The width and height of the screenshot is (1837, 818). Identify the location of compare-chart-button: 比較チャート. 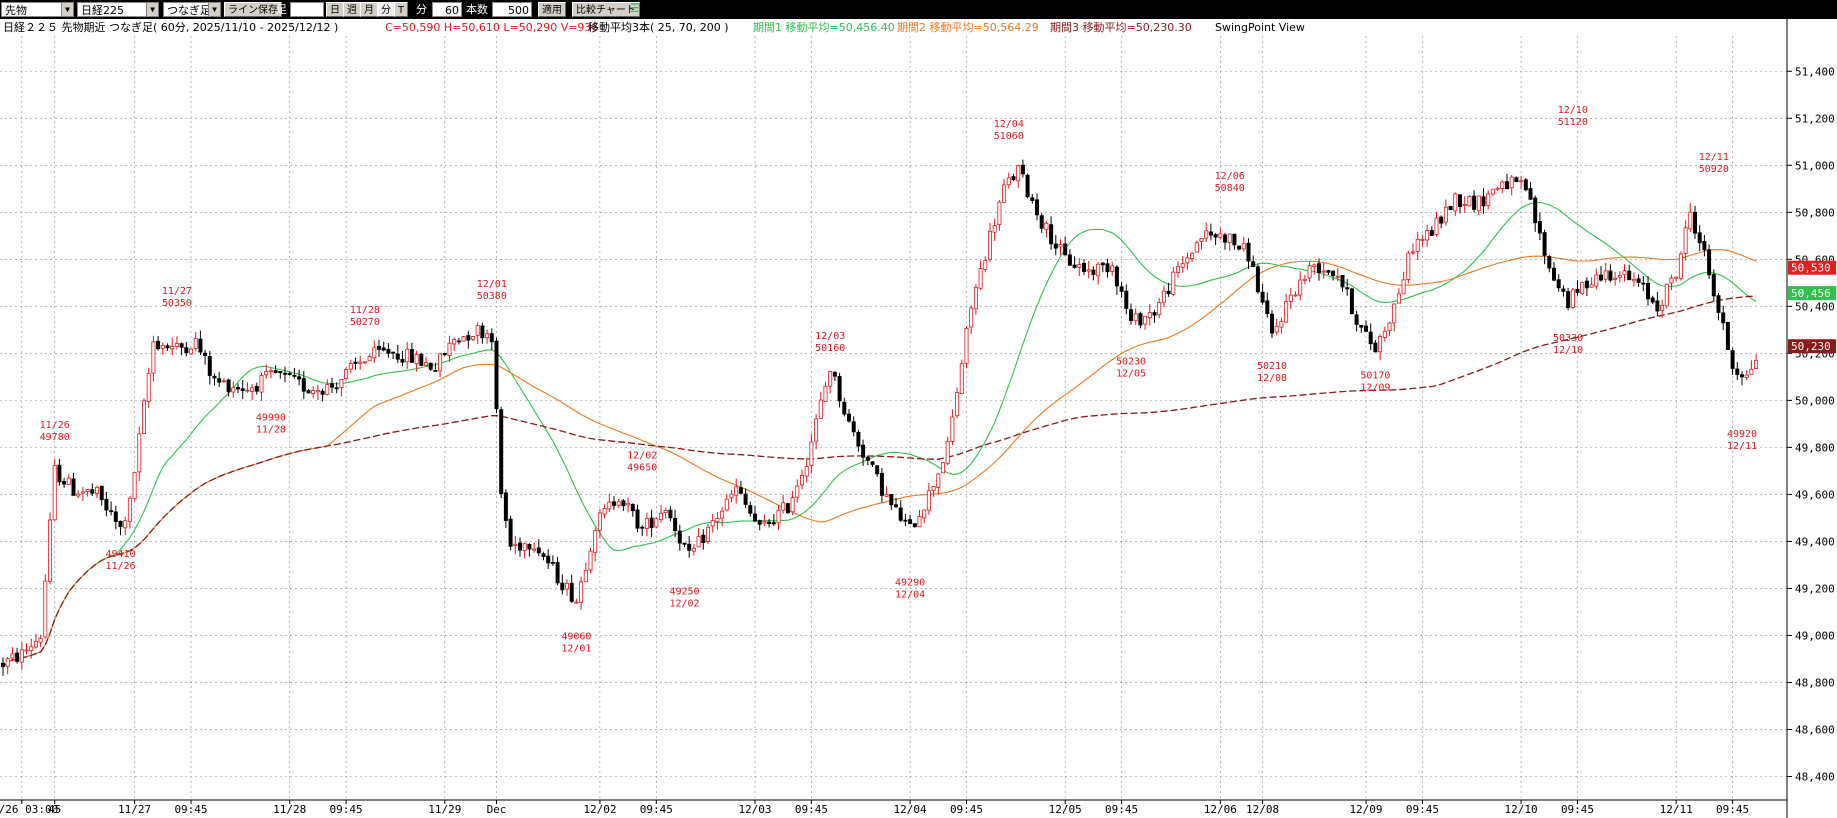
(606, 9).